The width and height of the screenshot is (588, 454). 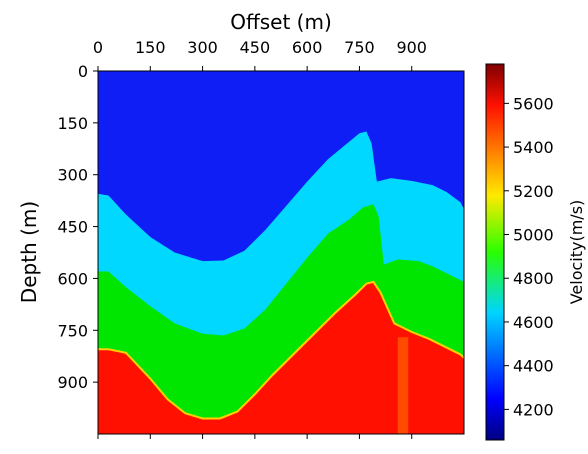 What do you see at coordinates (72, 278) in the screenshot?
I see `y-tick-label: 600` at bounding box center [72, 278].